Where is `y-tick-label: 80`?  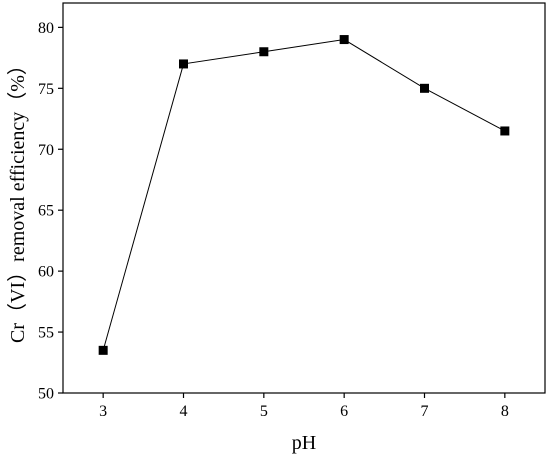
y-tick-label: 80 is located at coordinates (46, 28).